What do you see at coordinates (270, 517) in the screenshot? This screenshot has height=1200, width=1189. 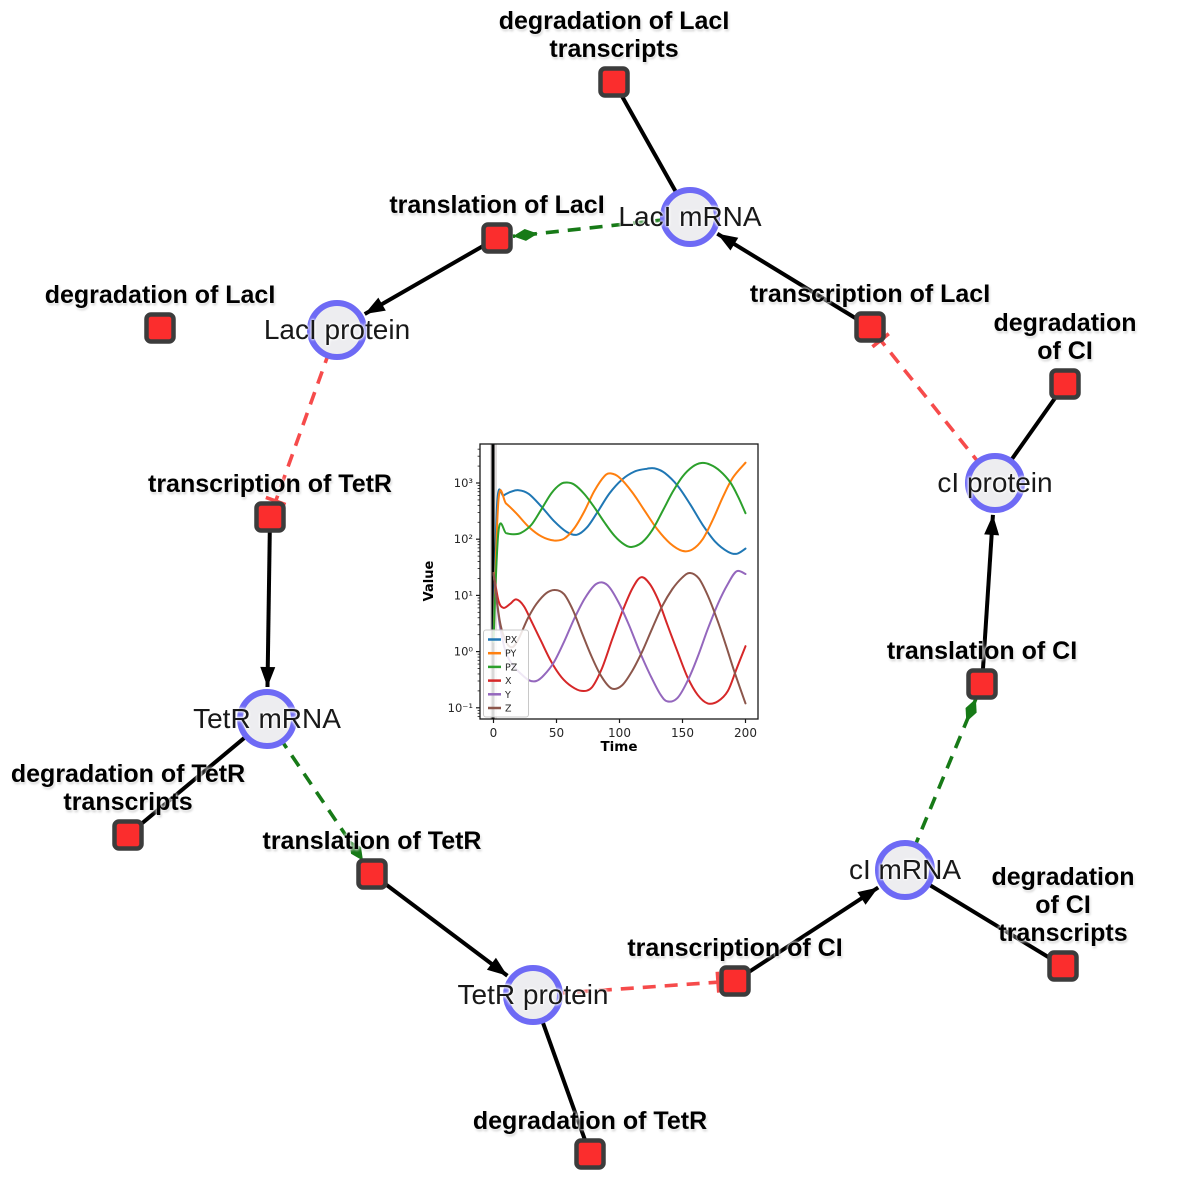 I see `reaction-node-transcription-tetr` at bounding box center [270, 517].